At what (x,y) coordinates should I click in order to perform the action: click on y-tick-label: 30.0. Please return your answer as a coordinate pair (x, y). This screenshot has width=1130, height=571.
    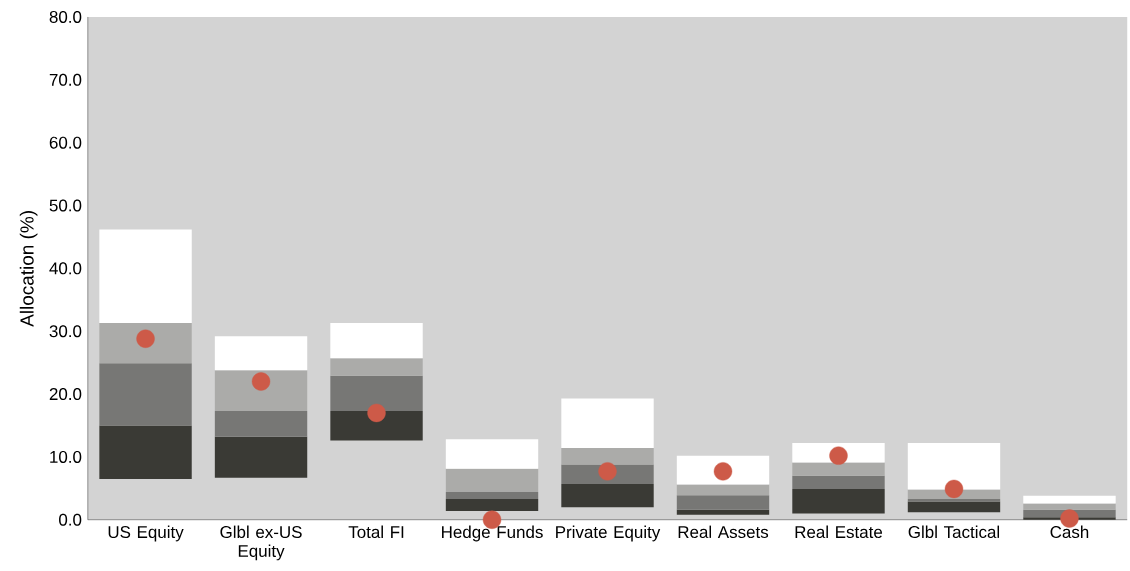
    Looking at the image, I should click on (65, 331).